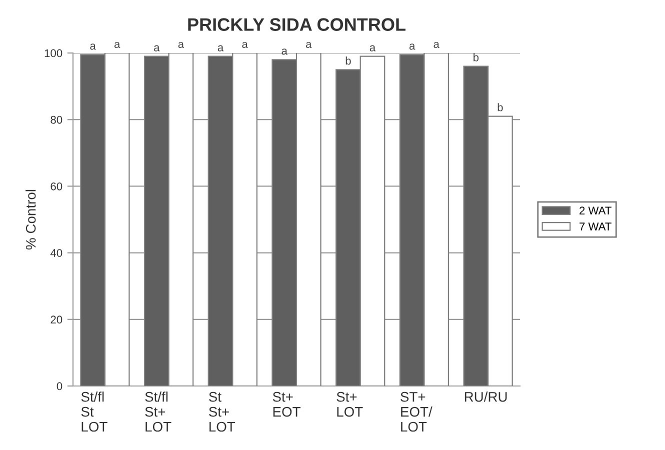 The width and height of the screenshot is (665, 450). Describe the element at coordinates (31, 220) in the screenshot. I see `y-axis-title: % Control` at that location.